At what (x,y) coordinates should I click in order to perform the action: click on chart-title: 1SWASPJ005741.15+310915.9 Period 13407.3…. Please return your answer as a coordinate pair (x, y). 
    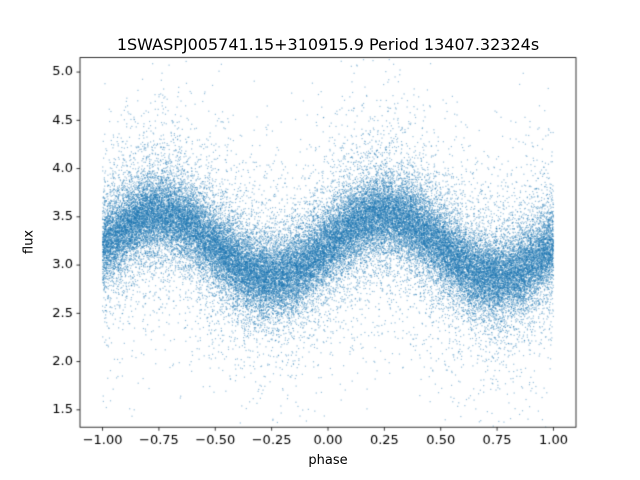
    Looking at the image, I should click on (328, 44).